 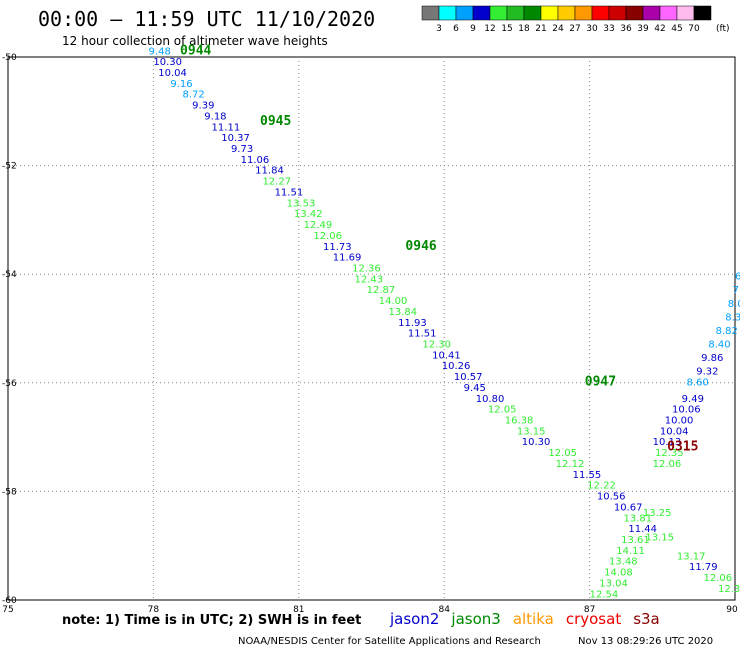 What do you see at coordinates (524, 29) in the screenshot?
I see `colorbar-label: 18` at bounding box center [524, 29].